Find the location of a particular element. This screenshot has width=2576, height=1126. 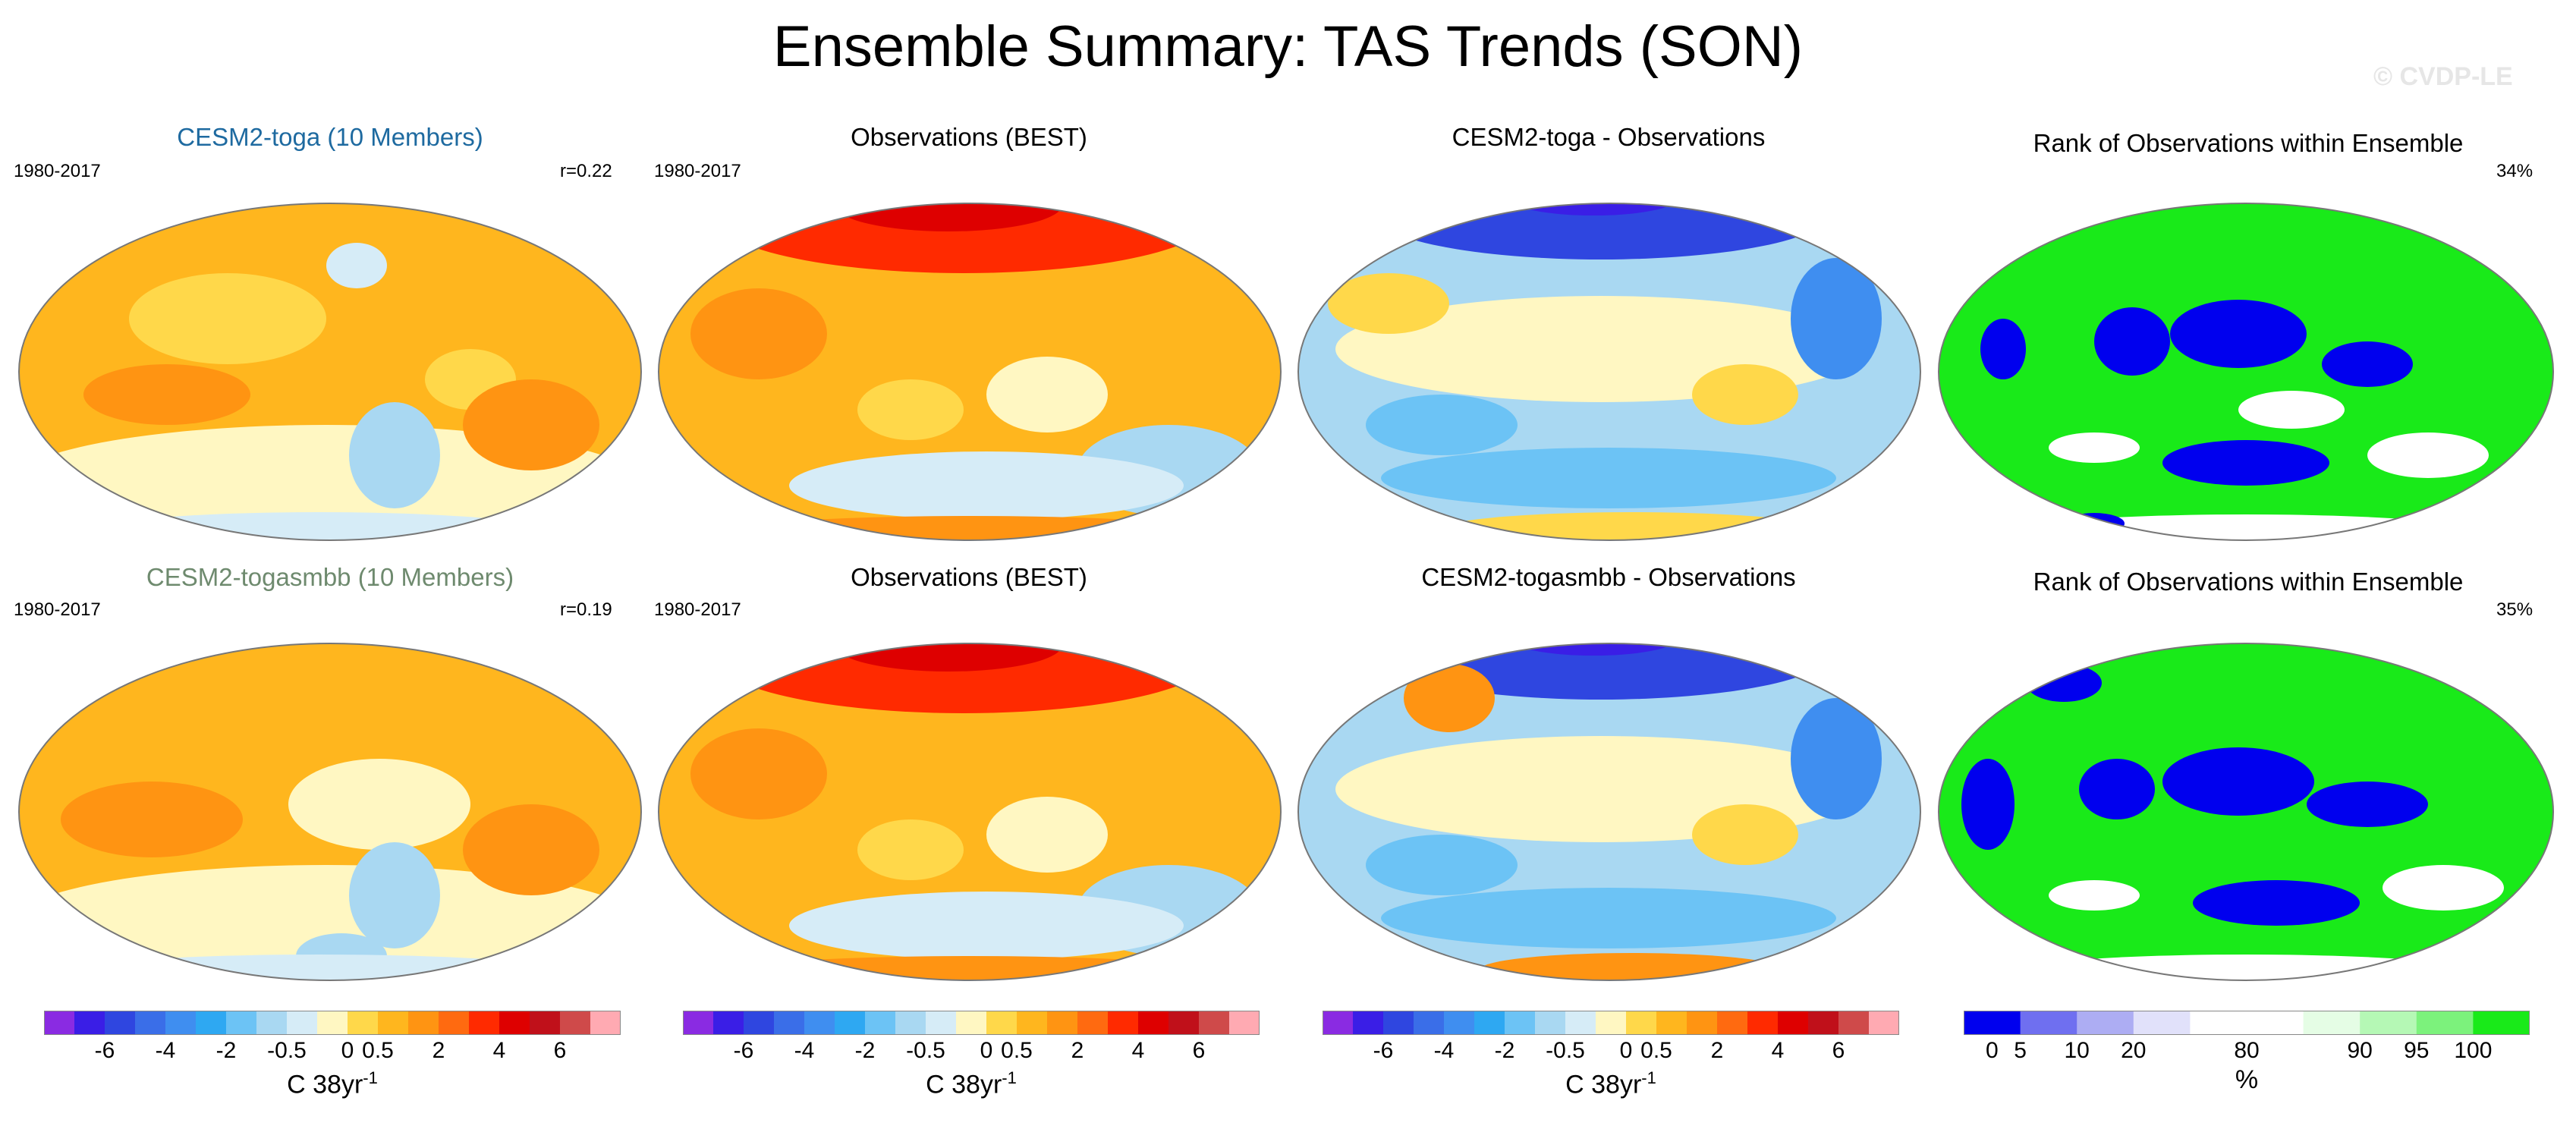

rank-percent-2: 35% is located at coordinates (2515, 609).